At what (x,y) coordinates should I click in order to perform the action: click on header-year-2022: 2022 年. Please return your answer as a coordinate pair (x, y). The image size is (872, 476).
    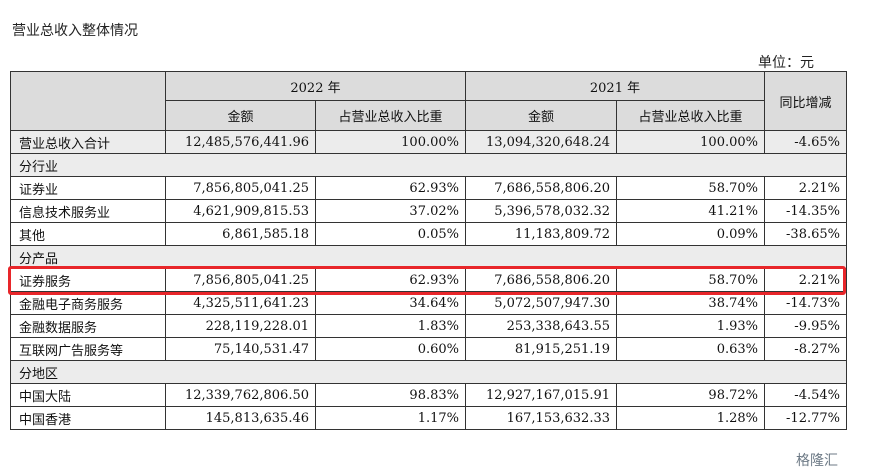
    Looking at the image, I should click on (315, 86).